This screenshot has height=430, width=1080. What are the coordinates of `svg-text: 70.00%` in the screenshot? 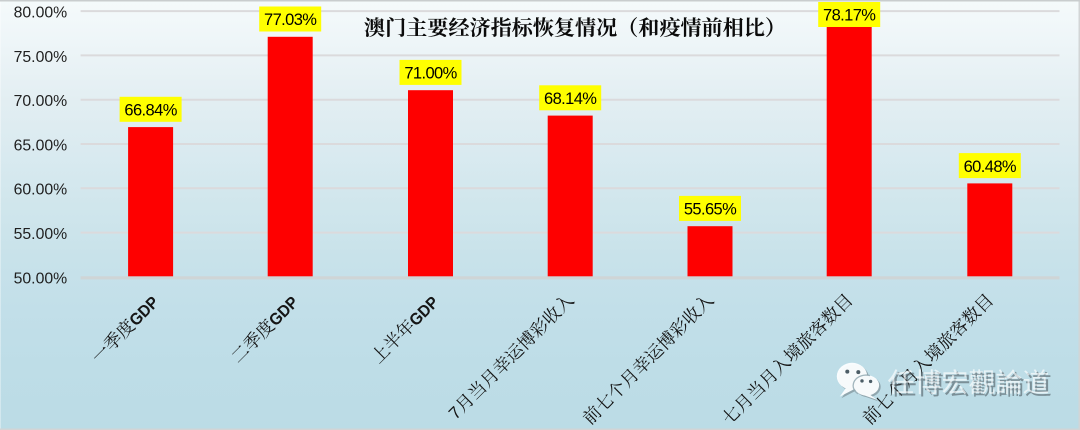 It's located at (41, 101).